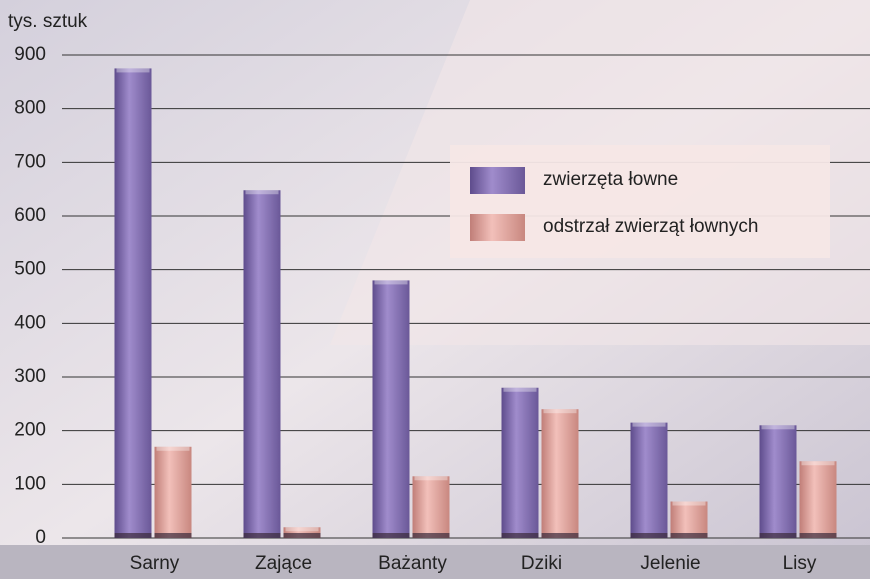 The width and height of the screenshot is (870, 579). What do you see at coordinates (30, 54) in the screenshot?
I see `y-tick-label: 900` at bounding box center [30, 54].